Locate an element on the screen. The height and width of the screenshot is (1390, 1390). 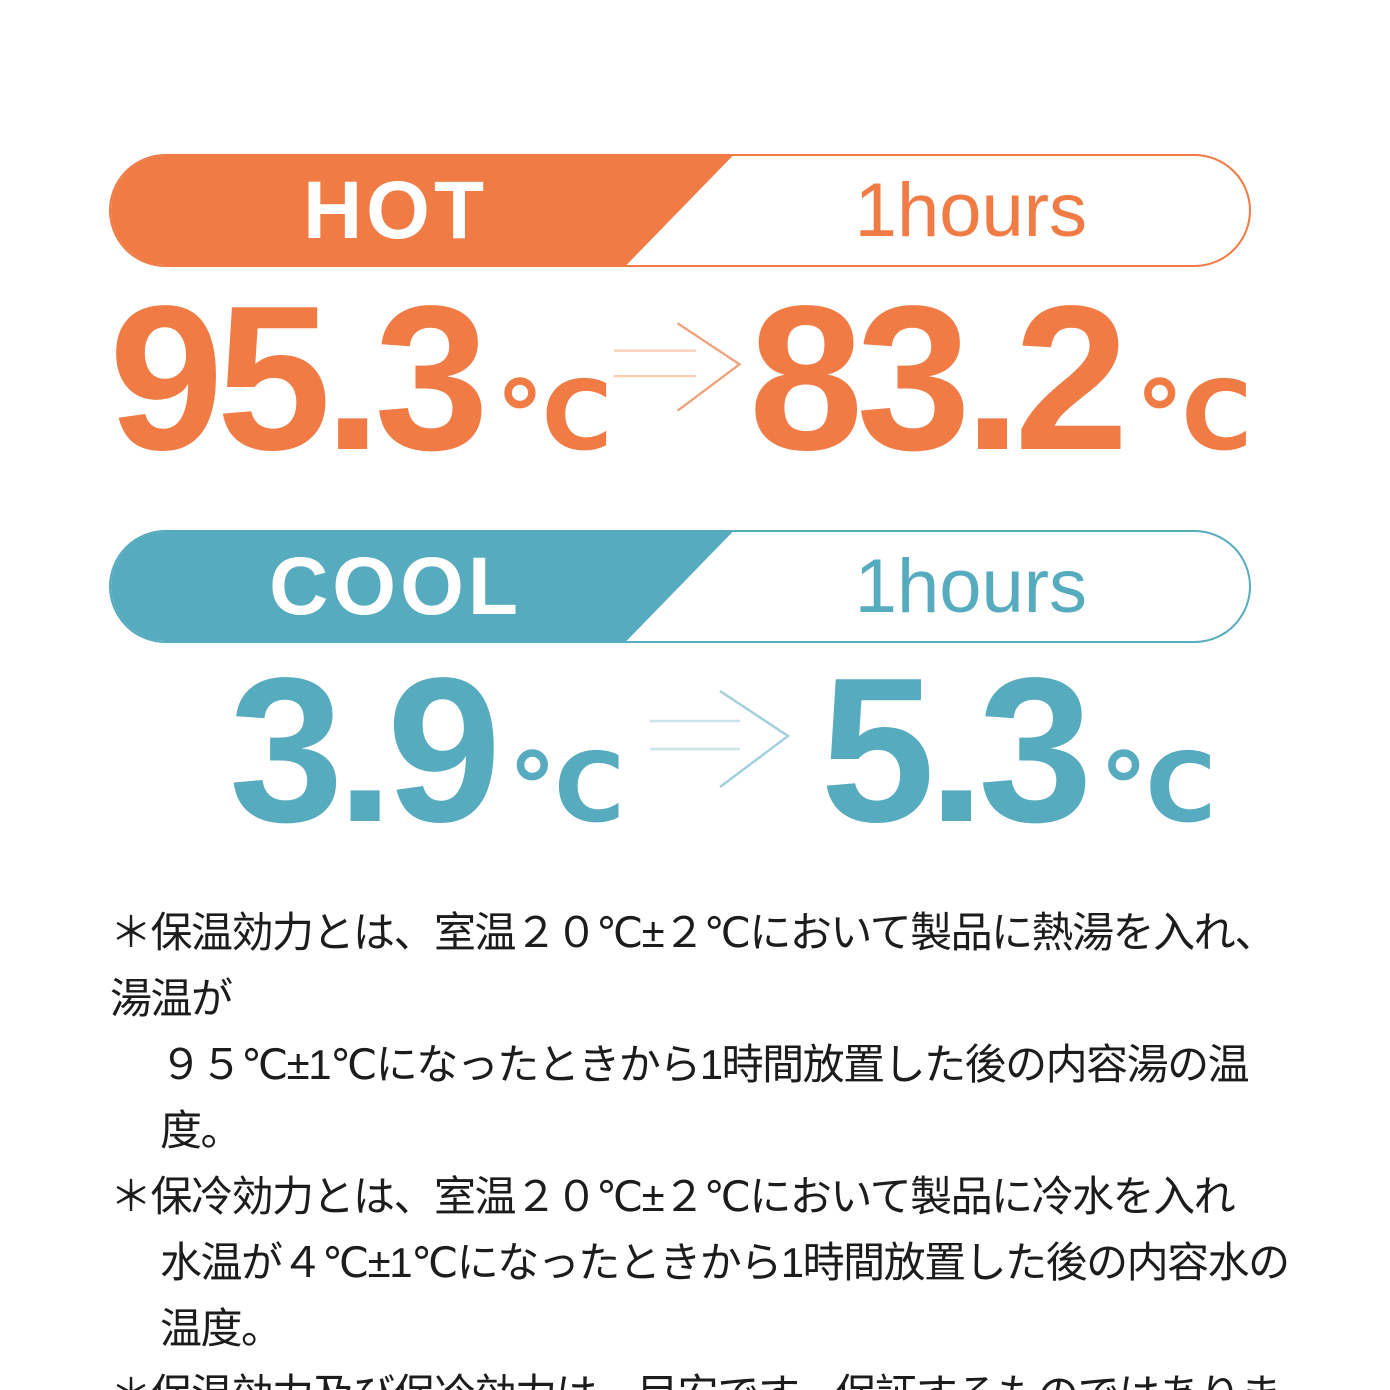
cool-start-temp: 3.9 ℃ is located at coordinates (427, 750).